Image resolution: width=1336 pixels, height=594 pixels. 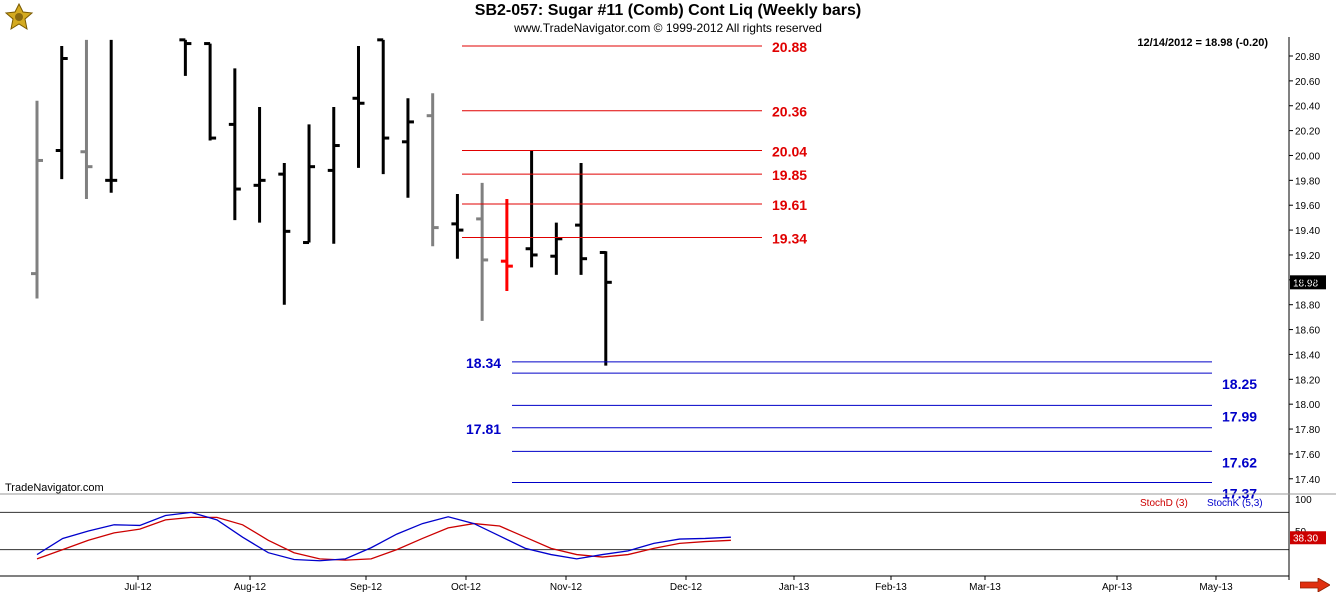 I want to click on x-tick-label: Nov-12, so click(x=566, y=587).